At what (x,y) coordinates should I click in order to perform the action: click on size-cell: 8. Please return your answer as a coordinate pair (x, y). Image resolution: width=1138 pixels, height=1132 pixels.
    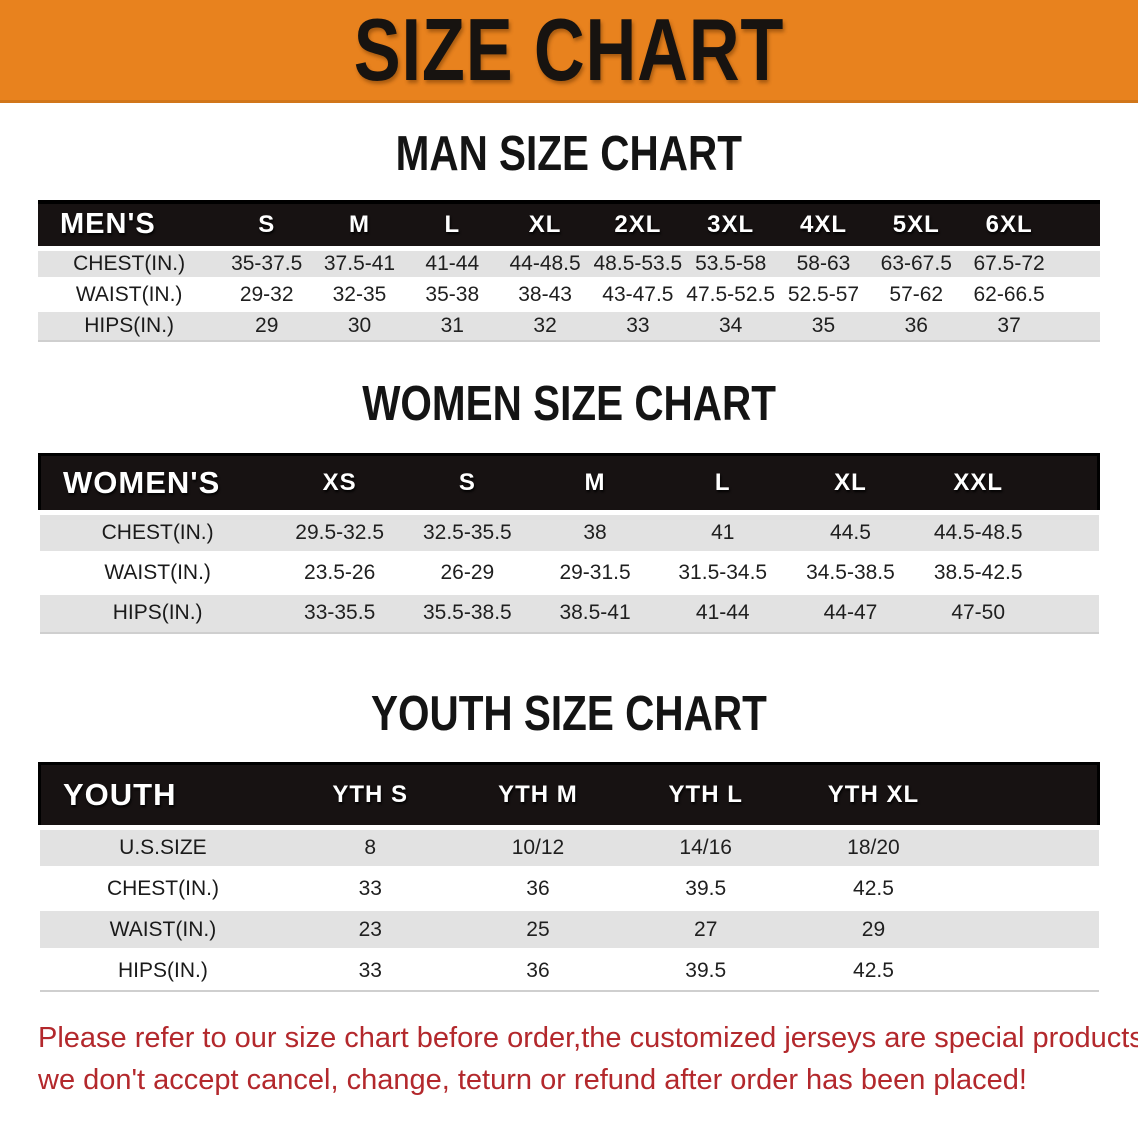
    Looking at the image, I should click on (370, 847).